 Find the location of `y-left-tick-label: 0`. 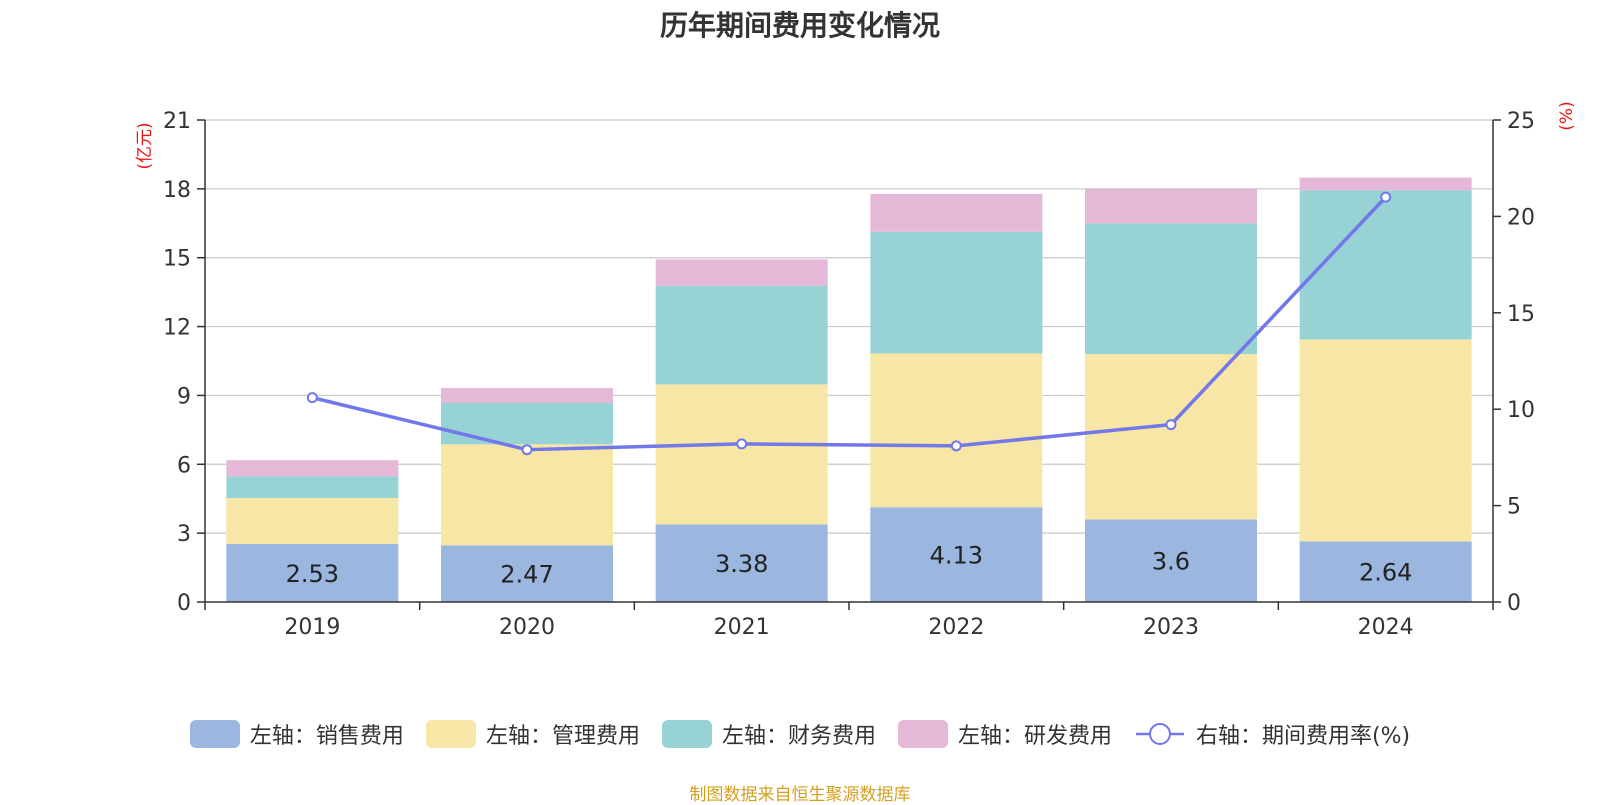

y-left-tick-label: 0 is located at coordinates (184, 603).